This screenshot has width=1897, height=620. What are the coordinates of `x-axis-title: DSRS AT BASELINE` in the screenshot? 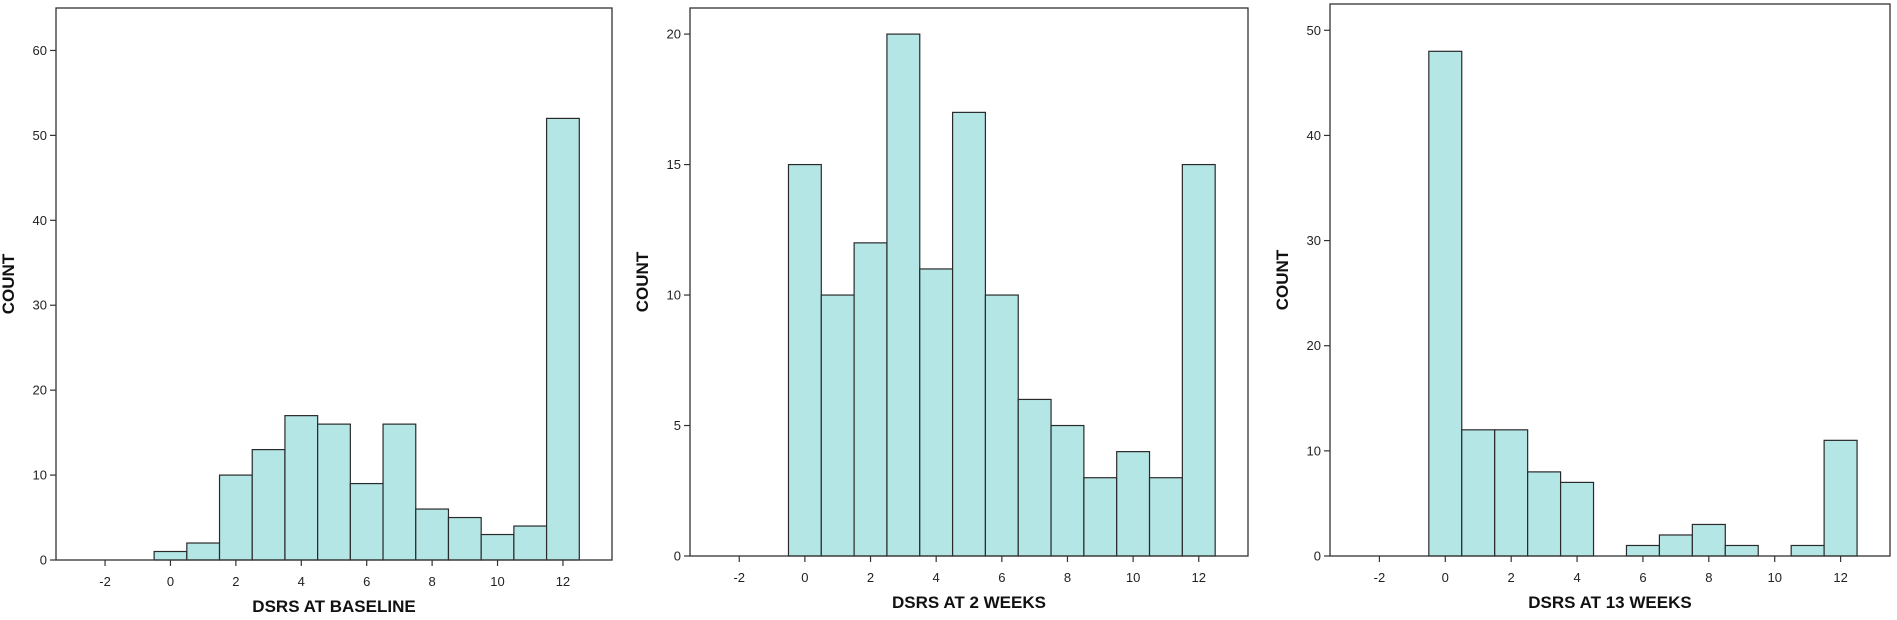 It's located at (333, 606).